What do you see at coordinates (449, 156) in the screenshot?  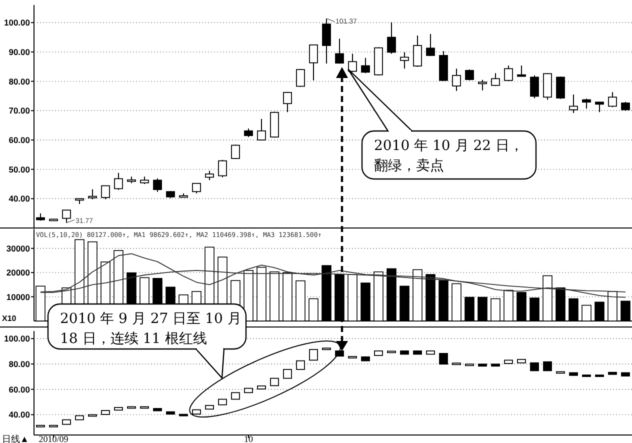 I see `annotation: 2010 年 10 月 22 日，翻绿，卖点` at bounding box center [449, 156].